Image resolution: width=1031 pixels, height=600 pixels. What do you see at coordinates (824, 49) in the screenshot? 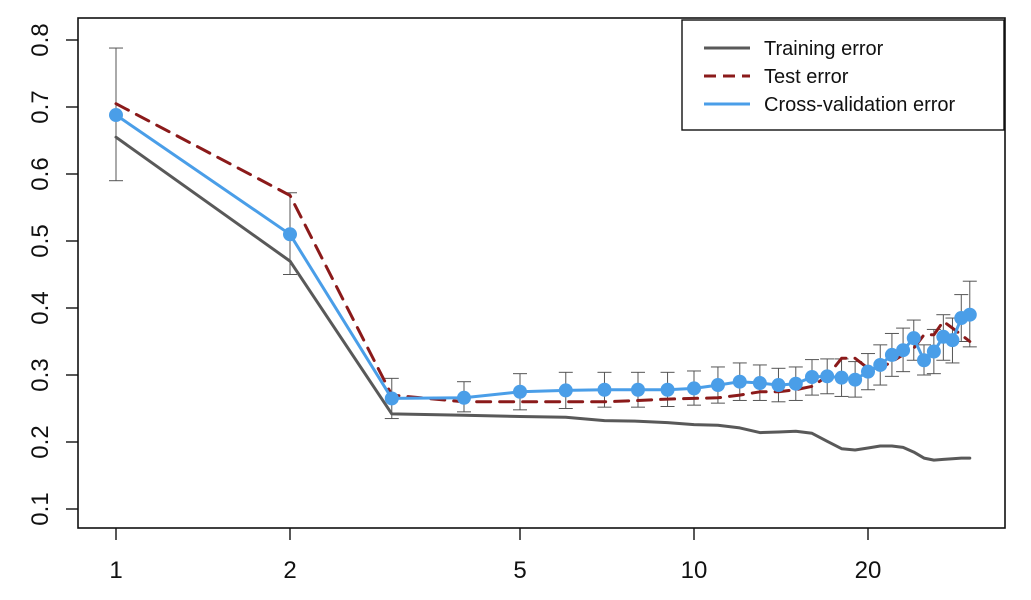
I see `legend-label: Training error` at bounding box center [824, 49].